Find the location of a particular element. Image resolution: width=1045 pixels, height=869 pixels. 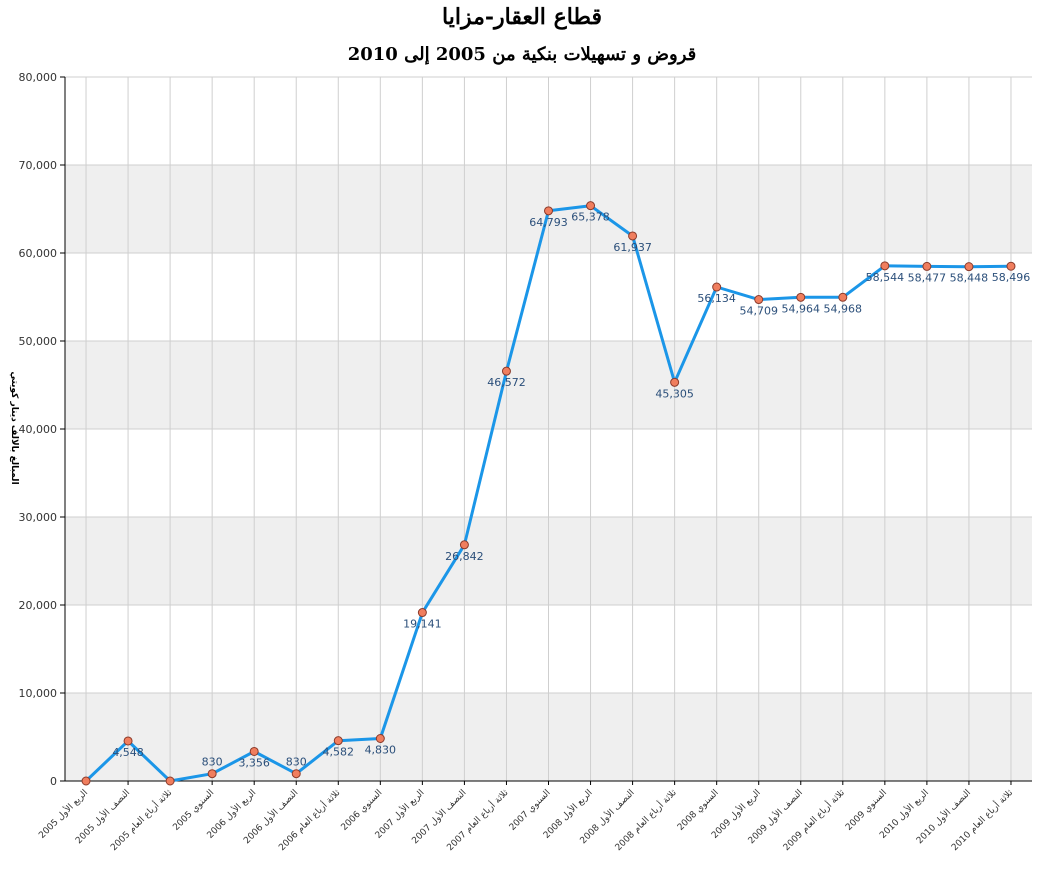

x-tick-label: السنوي 2008 is located at coordinates (698, 810).